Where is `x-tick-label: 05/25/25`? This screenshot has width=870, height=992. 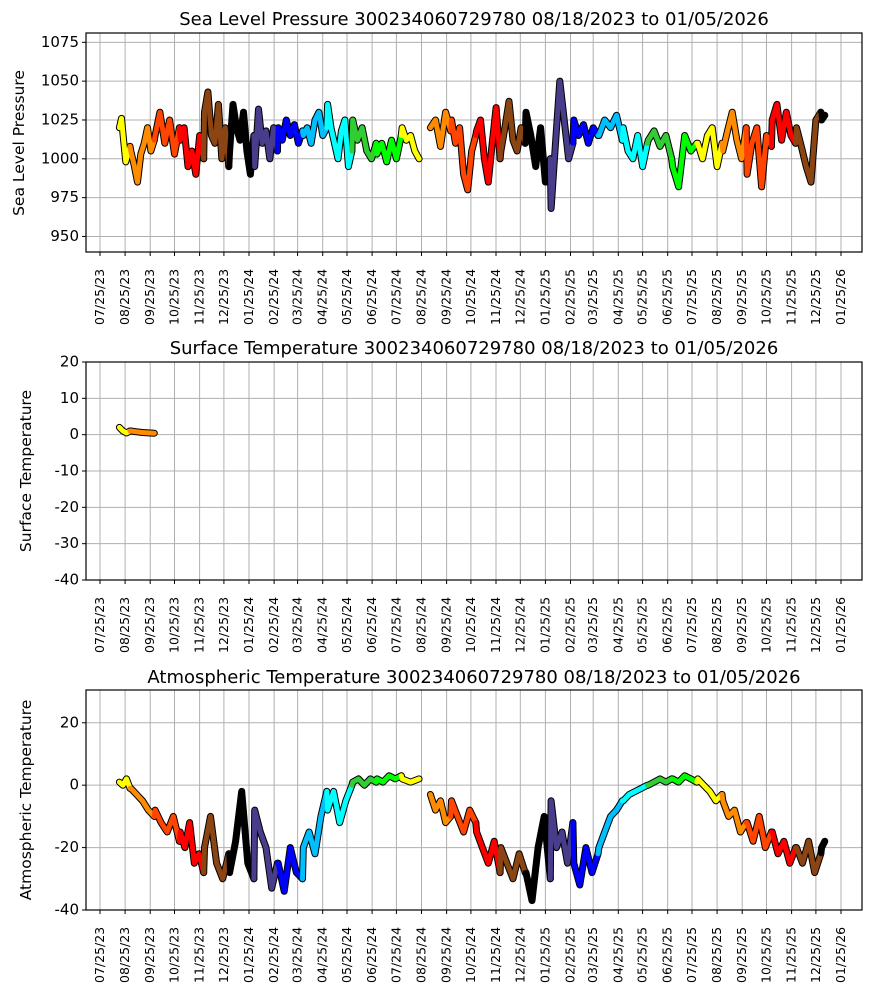
x-tick-label: 05/25/25 is located at coordinates (642, 955).